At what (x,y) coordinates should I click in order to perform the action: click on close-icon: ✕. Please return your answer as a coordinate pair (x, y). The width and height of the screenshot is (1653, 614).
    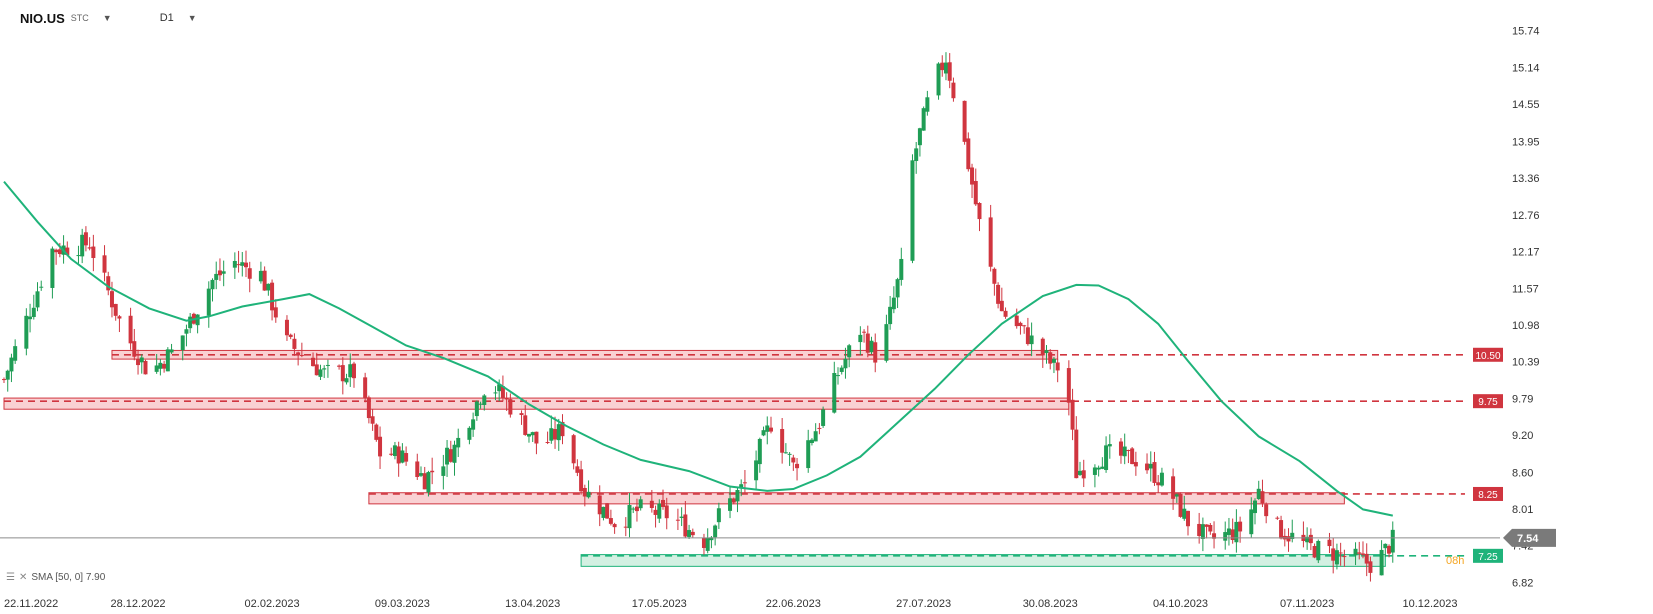
    Looking at the image, I should click on (23, 577).